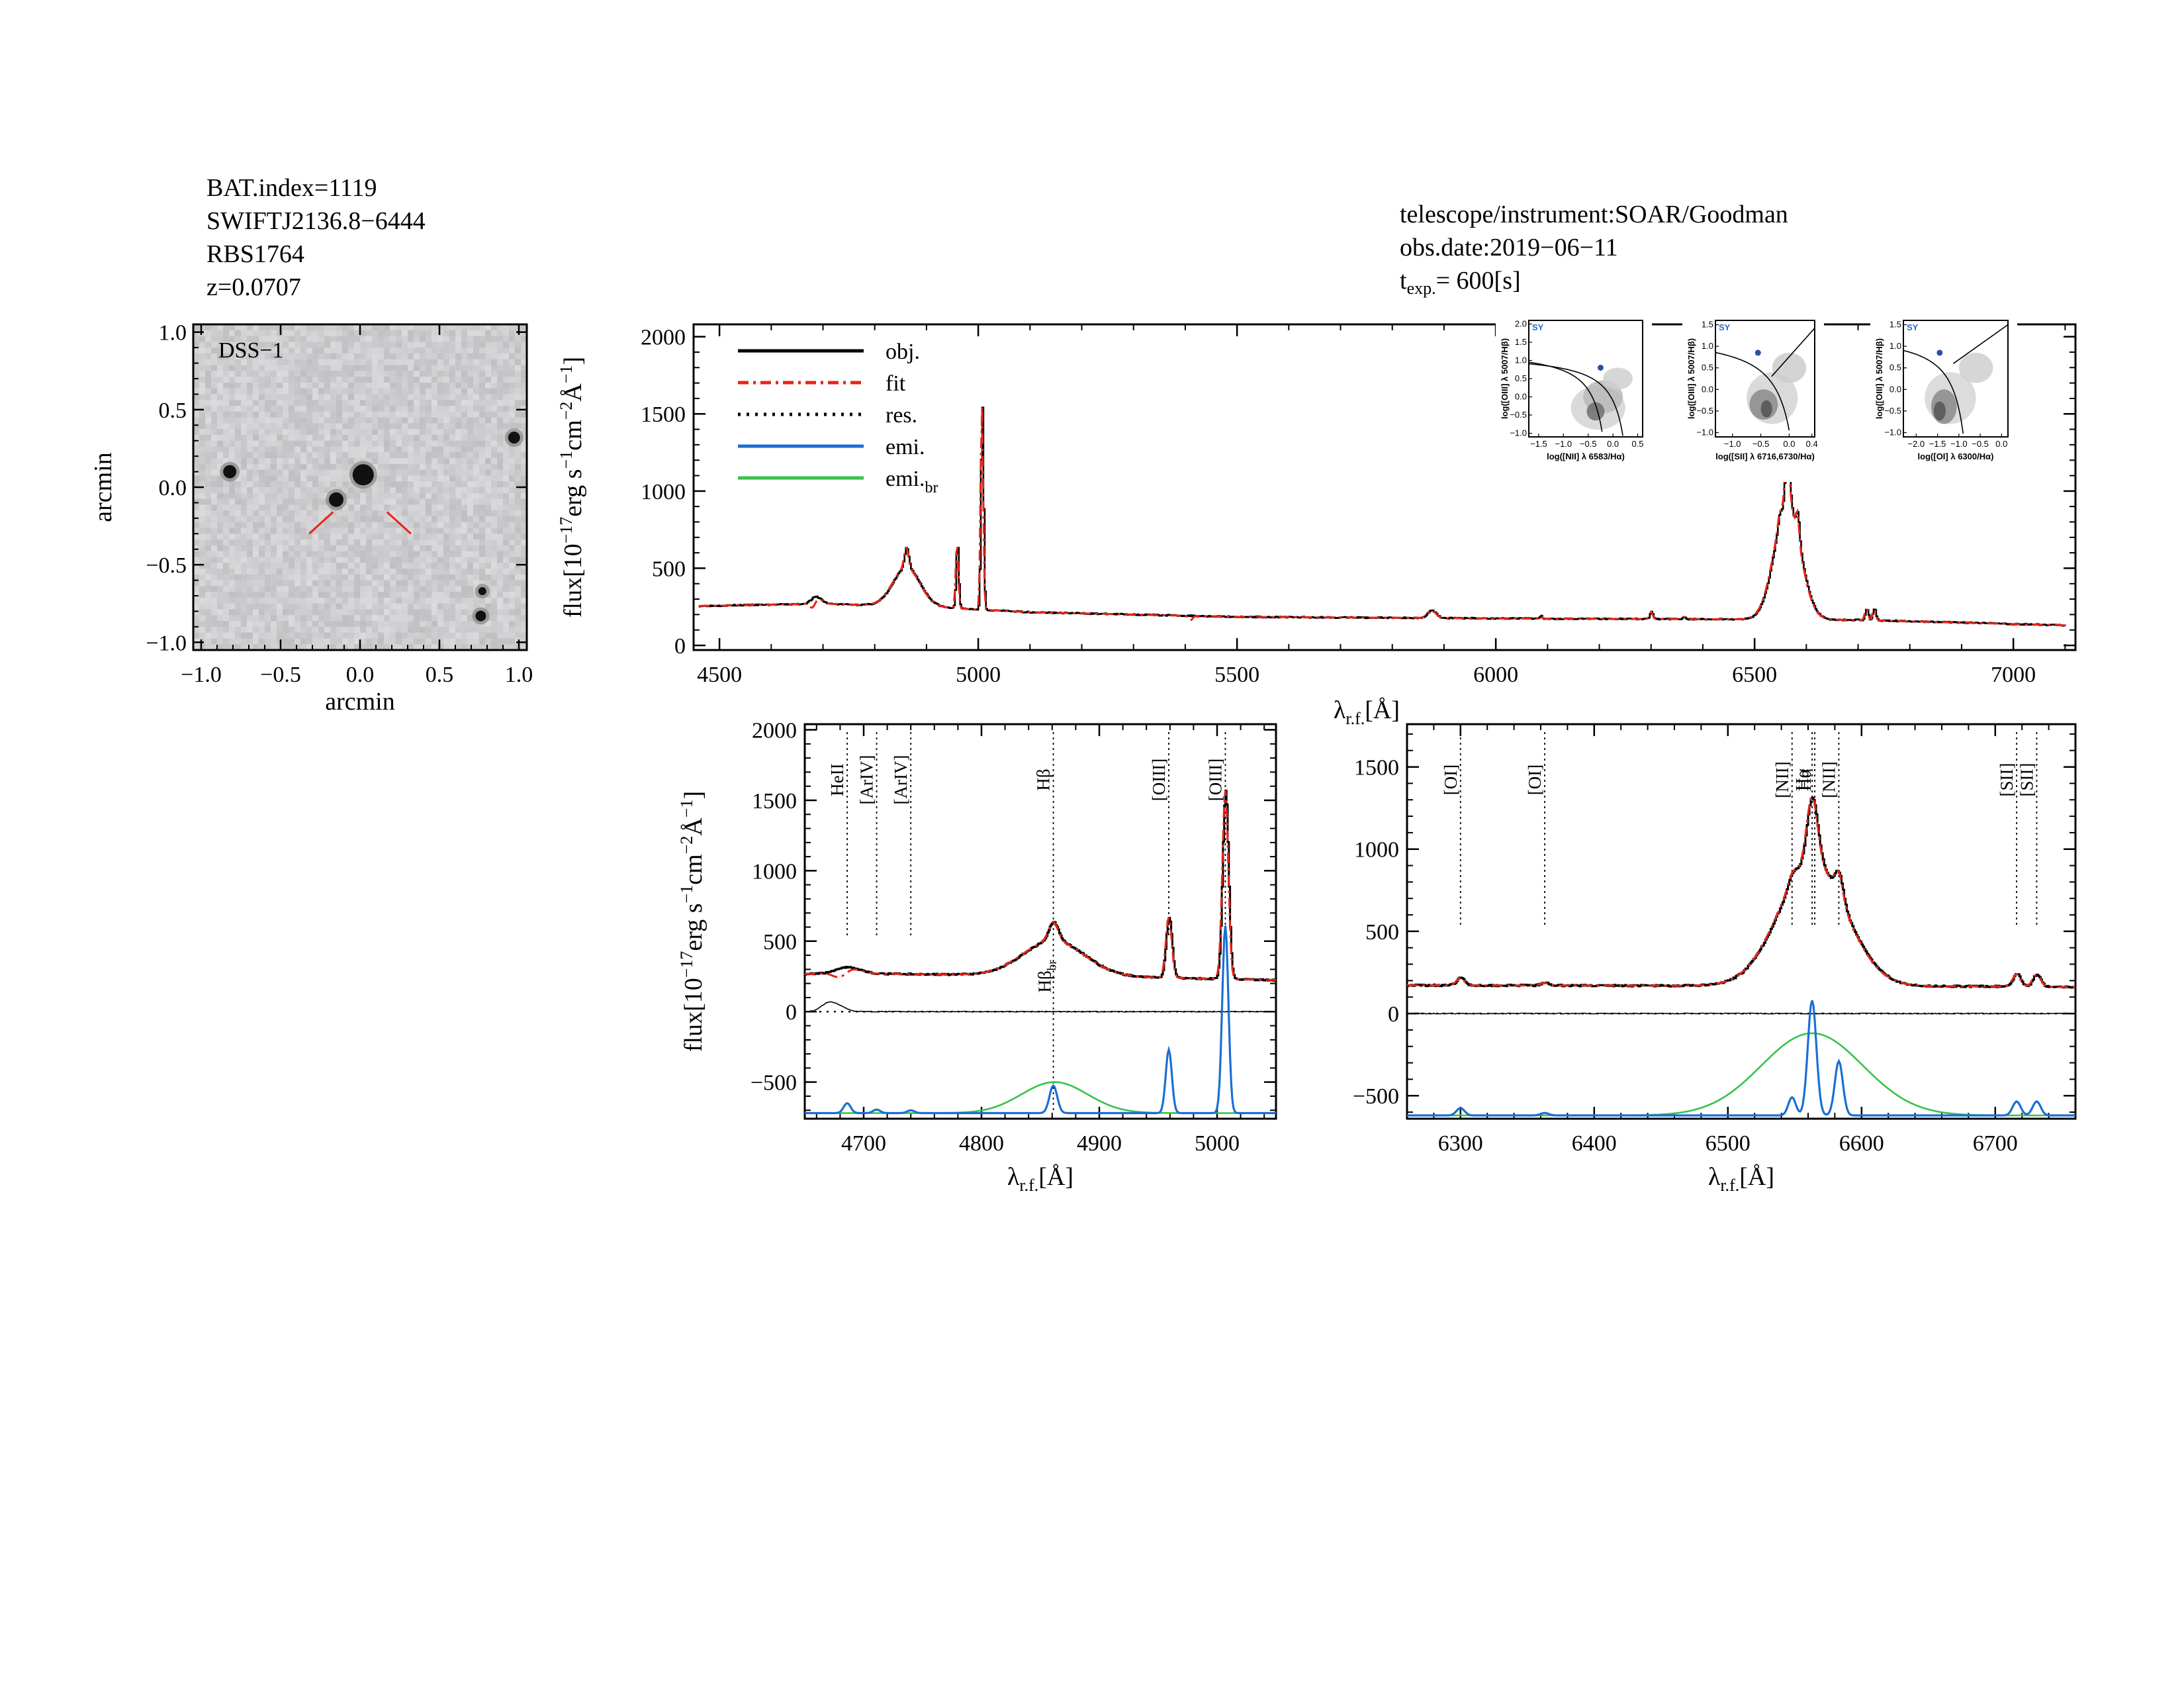 The image size is (2184, 1688). Describe the element at coordinates (1538, 327) in the screenshot. I see `inset-label: SY` at that location.